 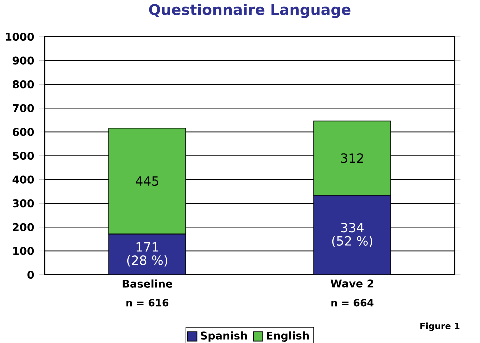 I want to click on y-tick-label: 200, so click(x=23, y=227).